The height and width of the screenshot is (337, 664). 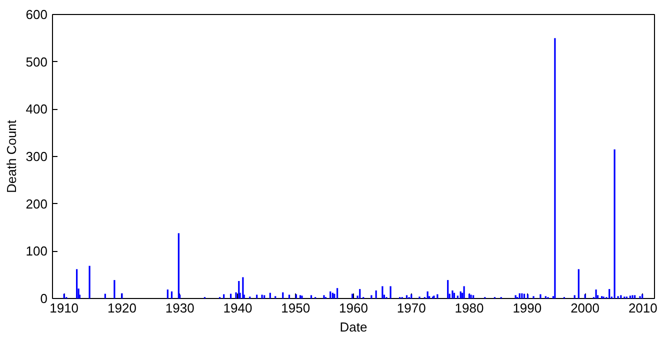 What do you see at coordinates (179, 308) in the screenshot?
I see `x-tick-label: 1930` at bounding box center [179, 308].